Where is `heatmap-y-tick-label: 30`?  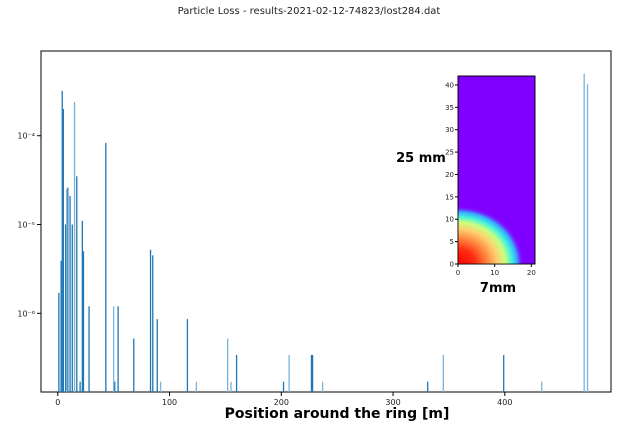
heatmap-y-tick-label: 30 is located at coordinates (449, 130).